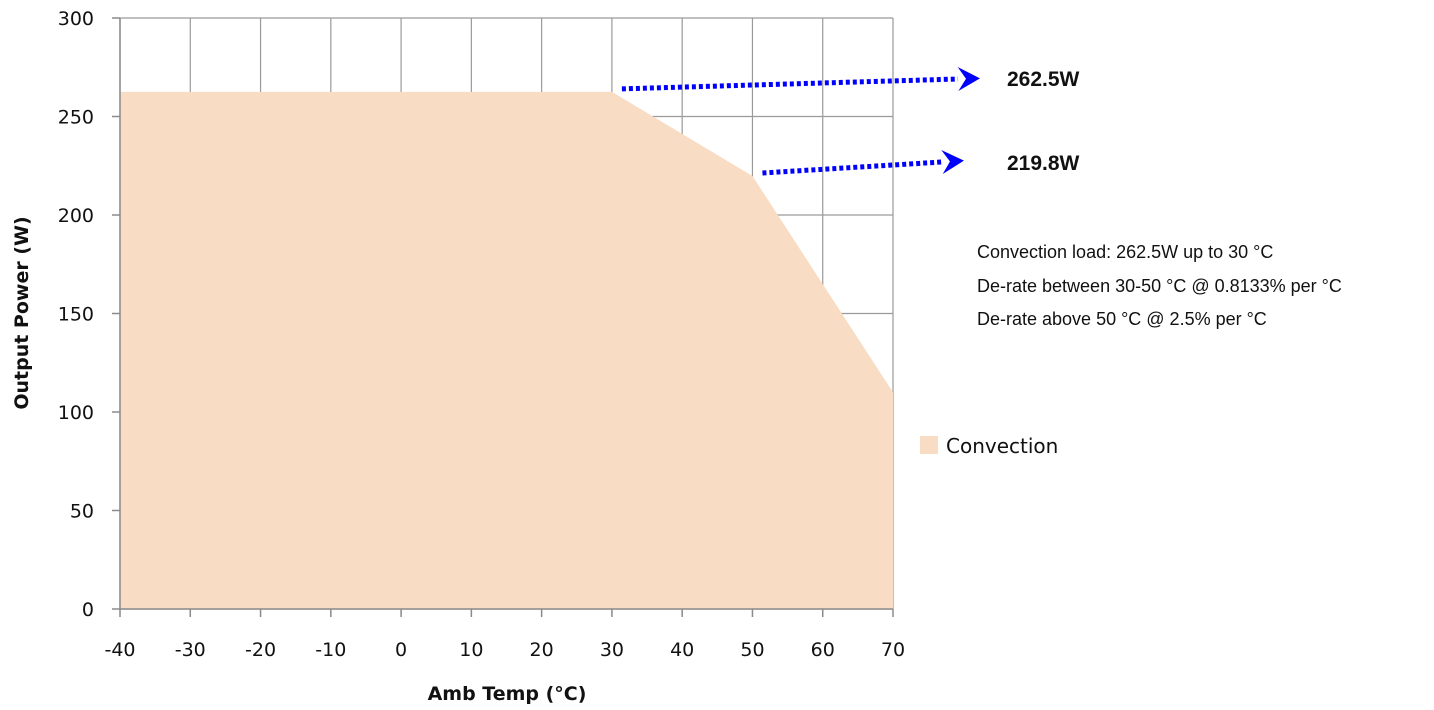 This screenshot has height=710, width=1434. I want to click on x-axis-title: Amb Temp (°C), so click(507, 694).